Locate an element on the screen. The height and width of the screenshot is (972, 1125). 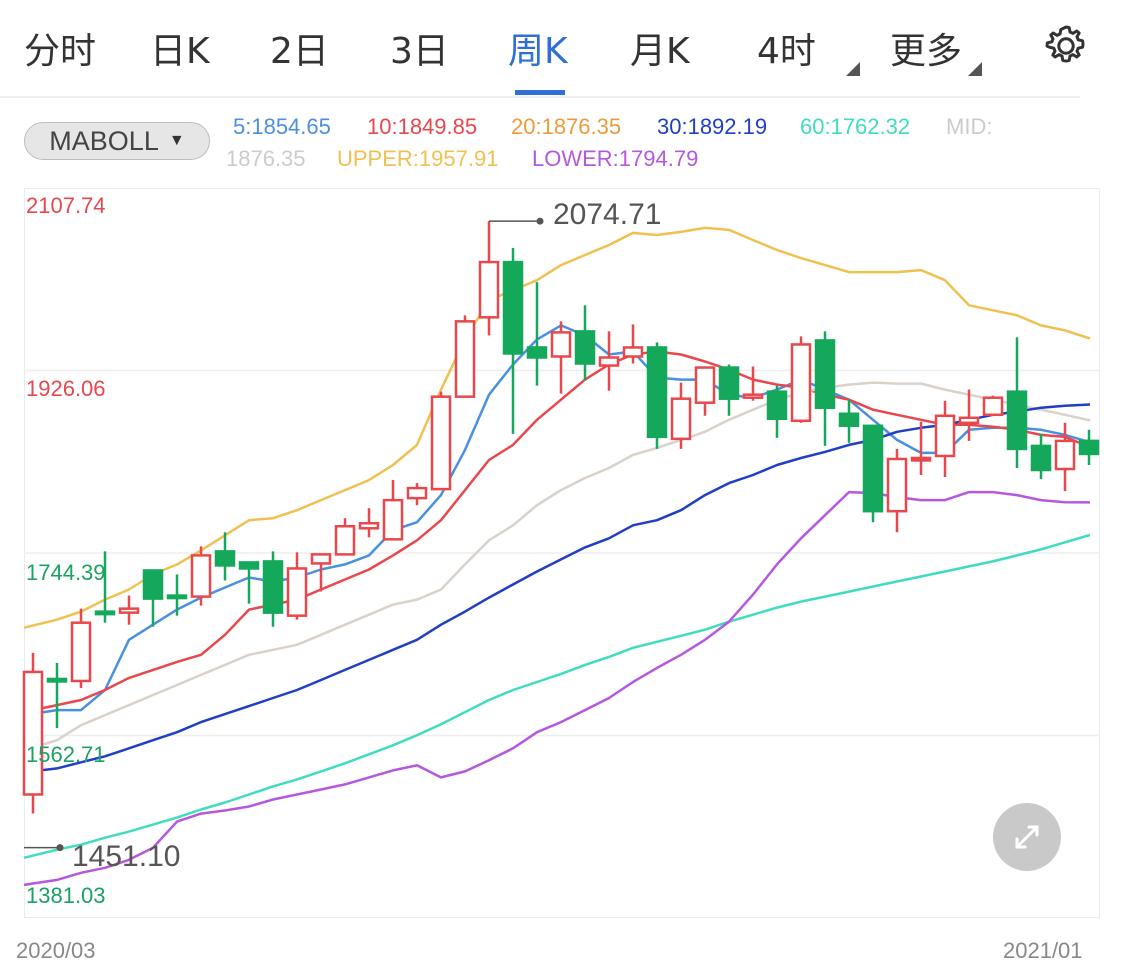
legend-upper: UPPER:1957.91 is located at coordinates (418, 158).